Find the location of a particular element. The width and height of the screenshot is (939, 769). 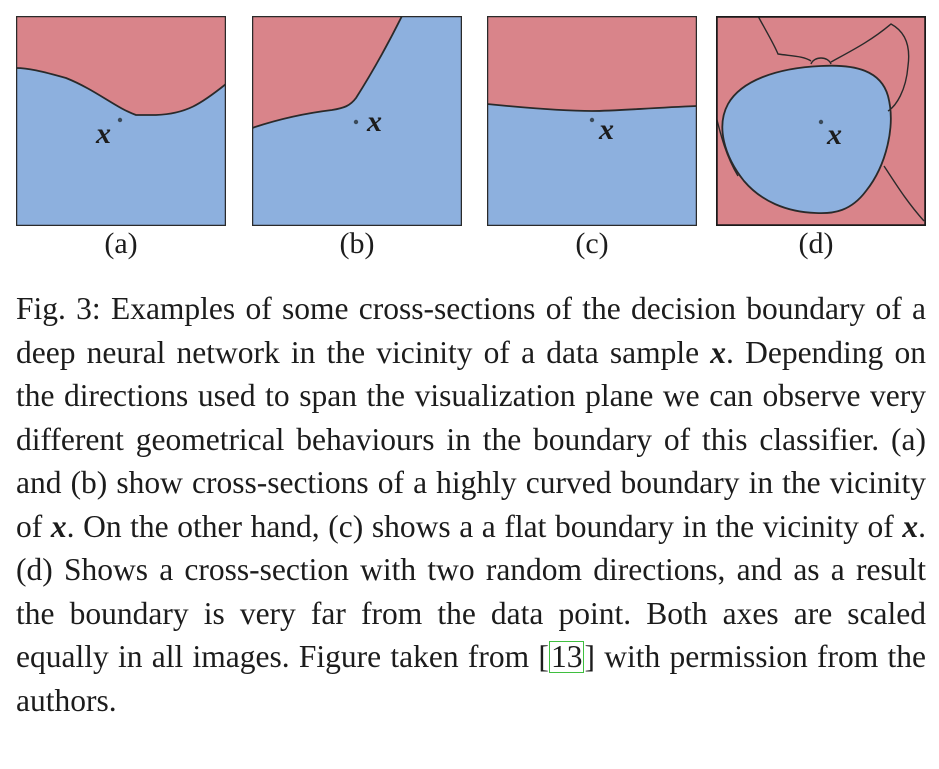

panel-d-region-blue is located at coordinates (806, 139).